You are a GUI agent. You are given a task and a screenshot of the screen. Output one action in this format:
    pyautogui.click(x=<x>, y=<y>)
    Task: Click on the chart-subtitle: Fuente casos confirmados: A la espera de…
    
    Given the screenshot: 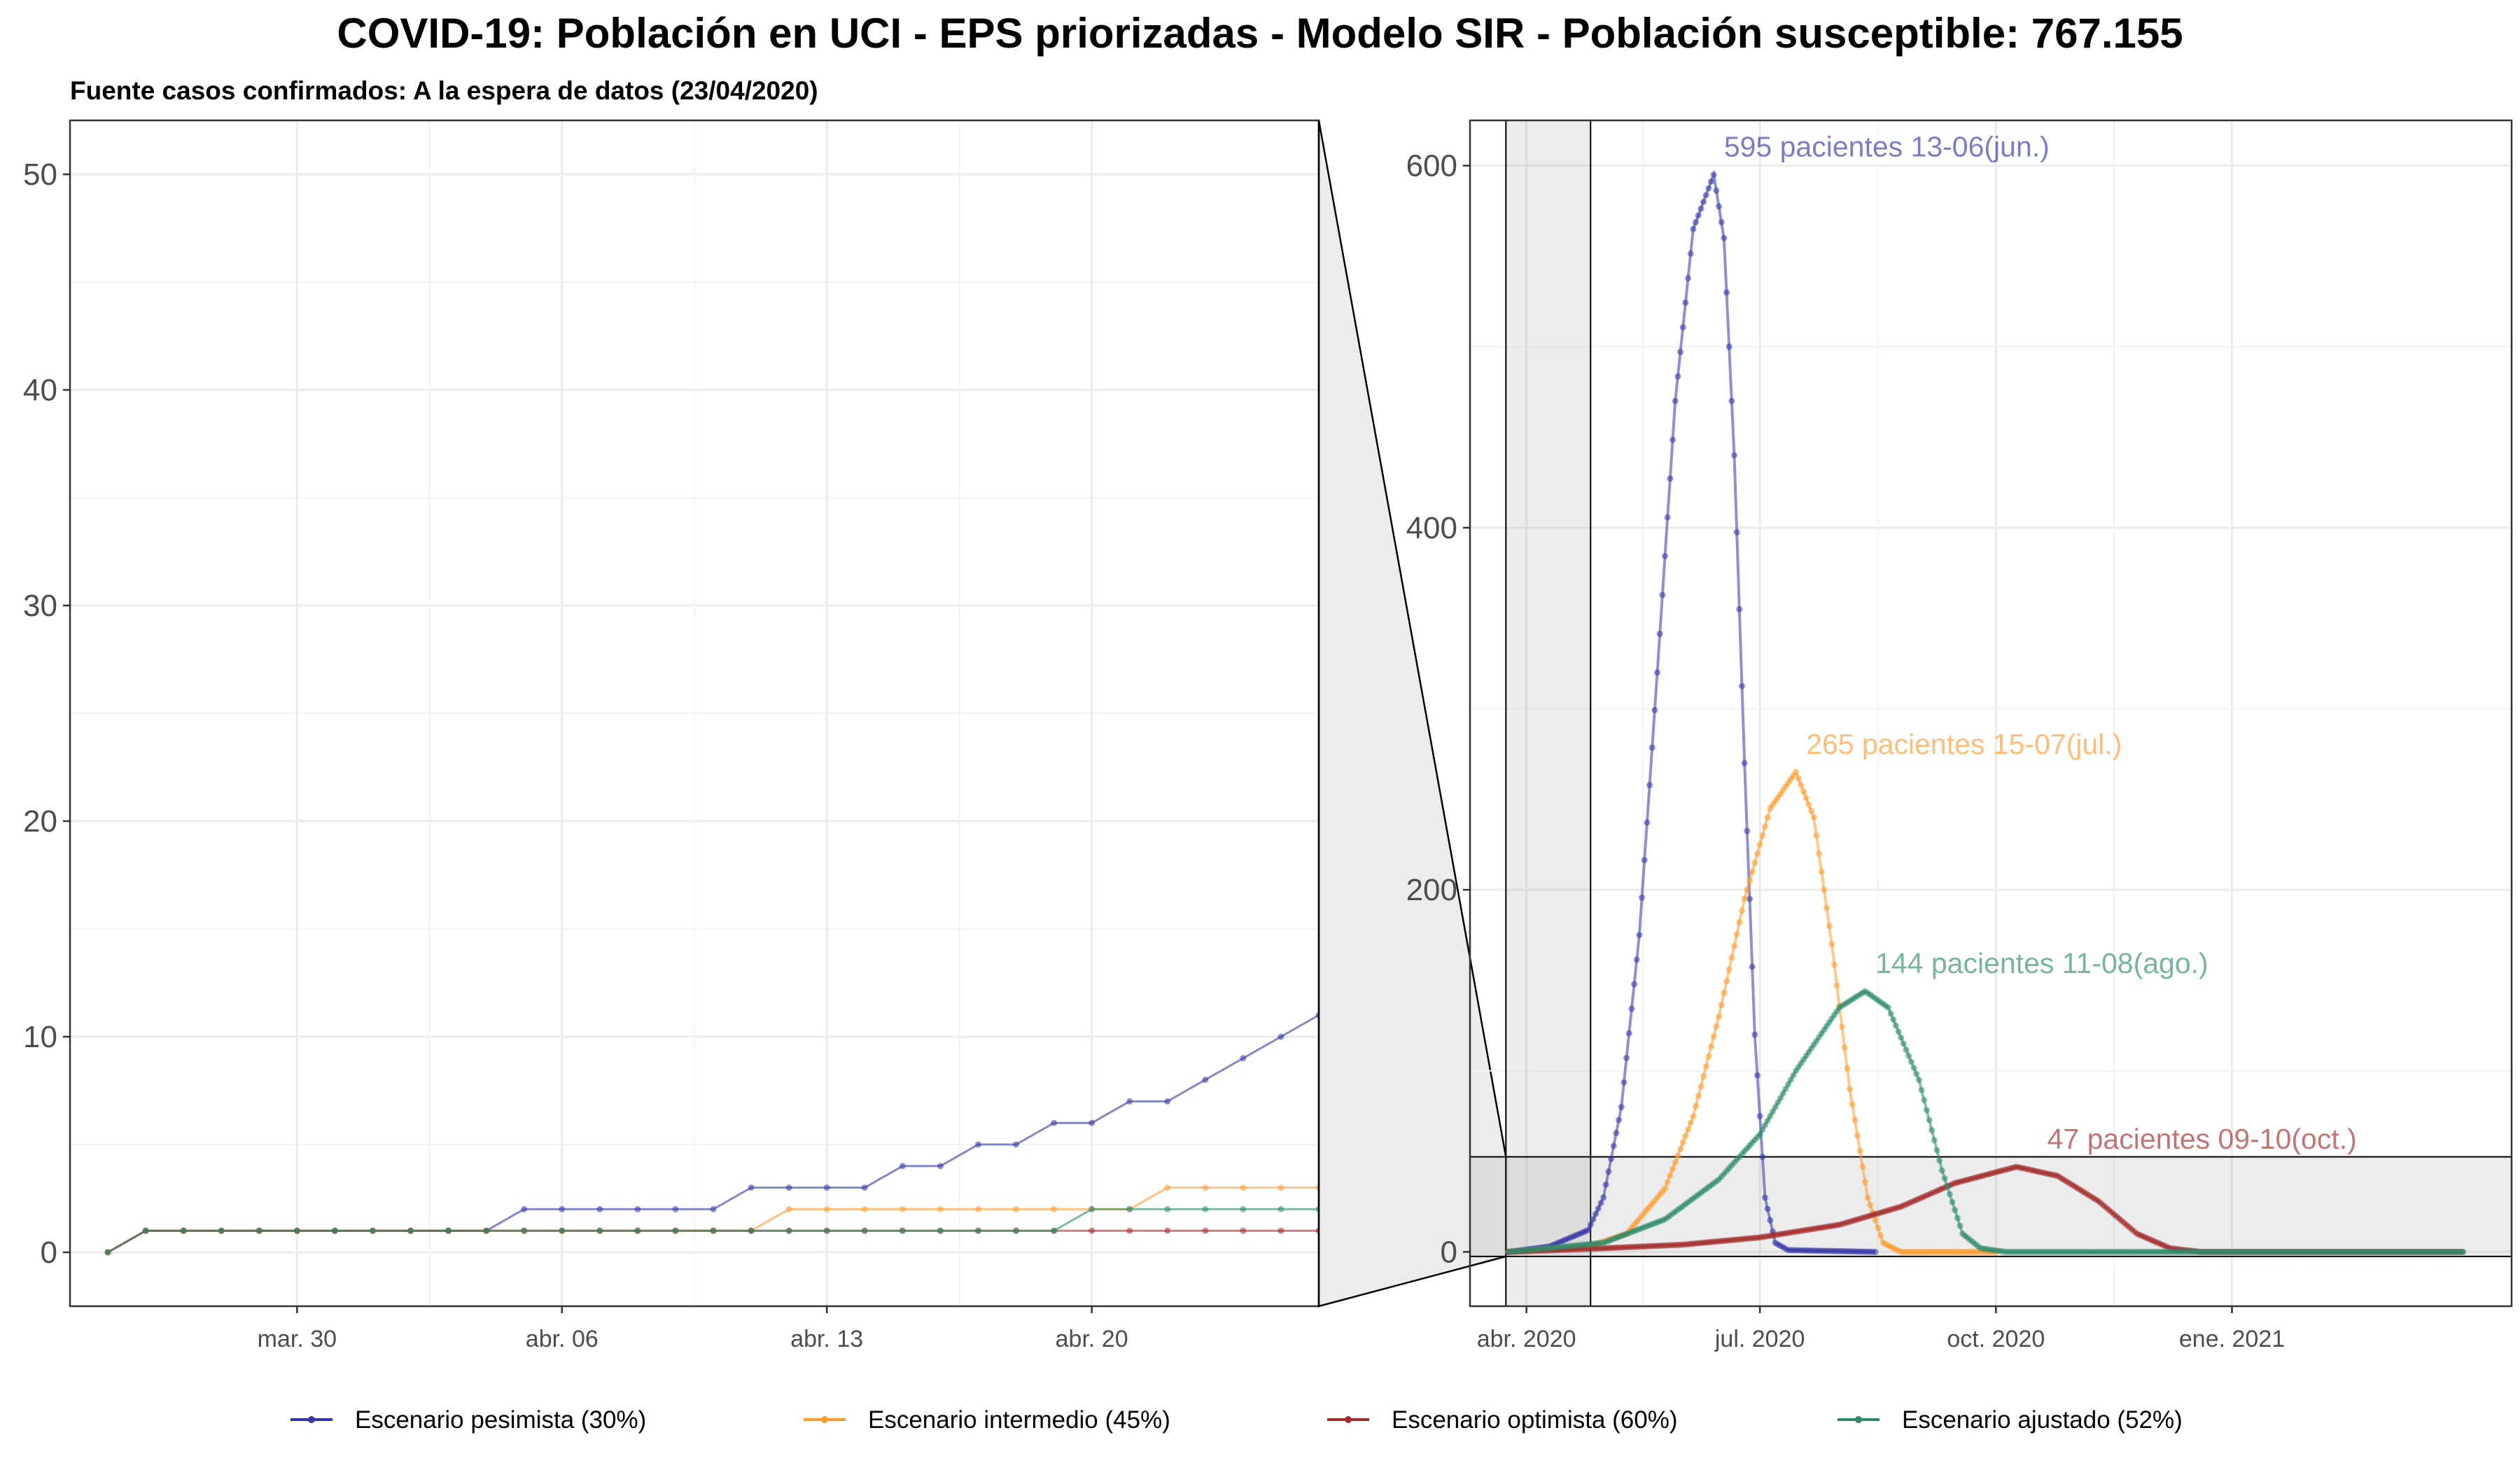 What is the action you would take?
    pyautogui.click(x=444, y=90)
    